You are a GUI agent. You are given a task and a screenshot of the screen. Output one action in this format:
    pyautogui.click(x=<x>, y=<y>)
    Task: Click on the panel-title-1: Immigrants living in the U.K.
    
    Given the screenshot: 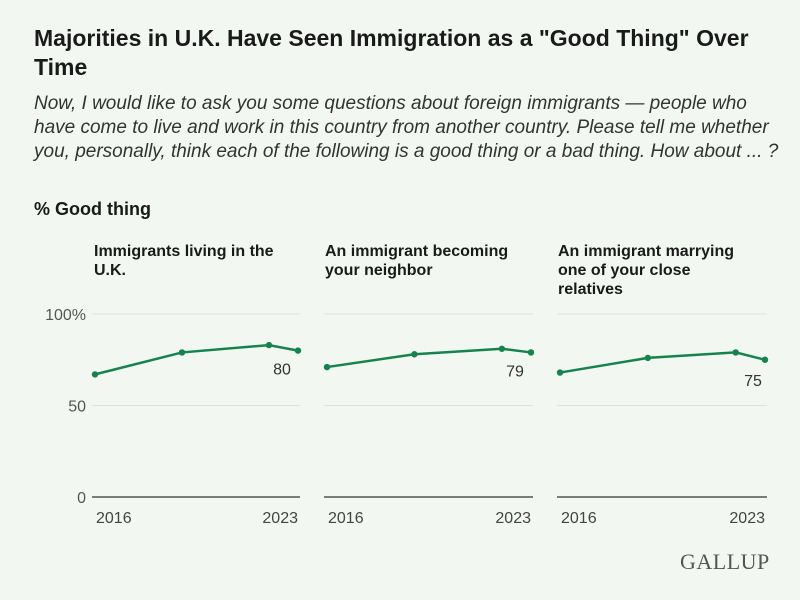 What is the action you would take?
    pyautogui.click(x=184, y=261)
    